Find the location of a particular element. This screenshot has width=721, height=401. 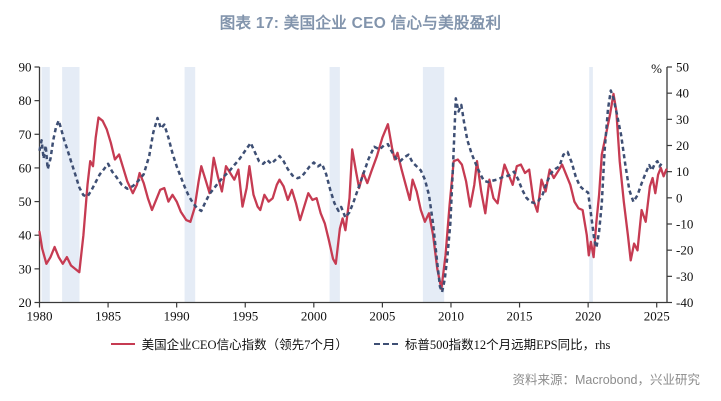

left-tick-label: 30 is located at coordinates (25, 268).